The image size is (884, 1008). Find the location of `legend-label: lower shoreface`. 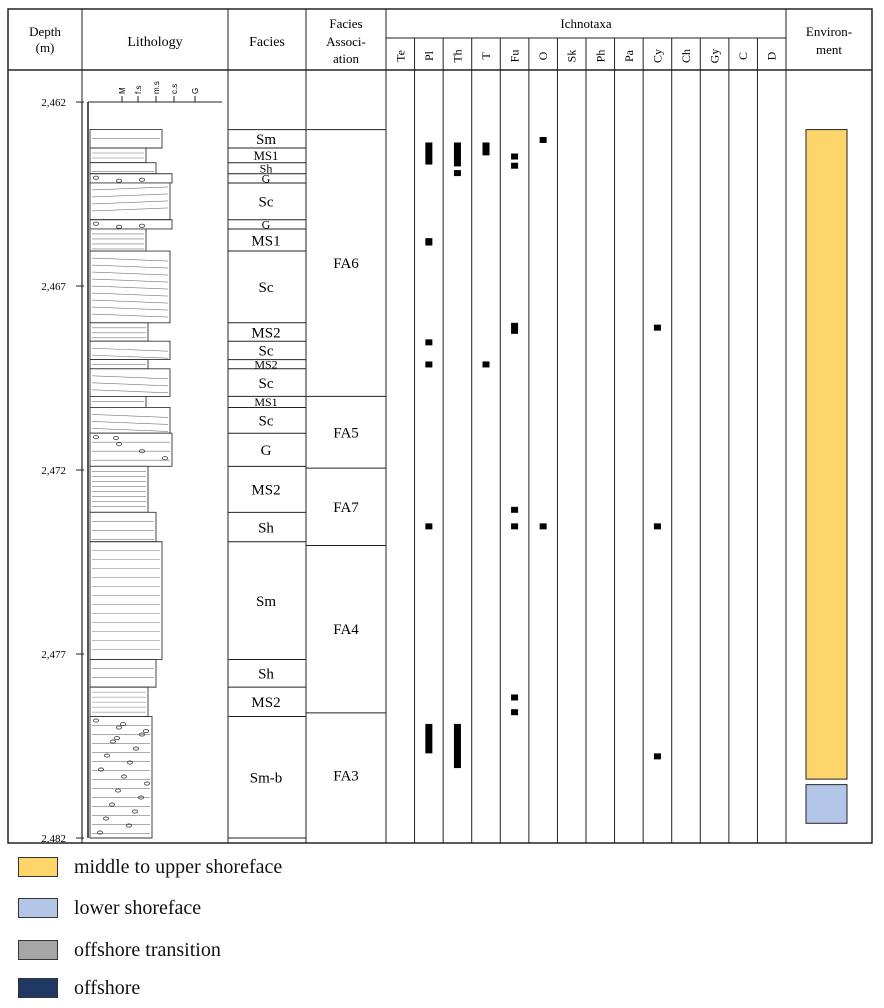

legend-label: lower shoreface is located at coordinates (138, 907).